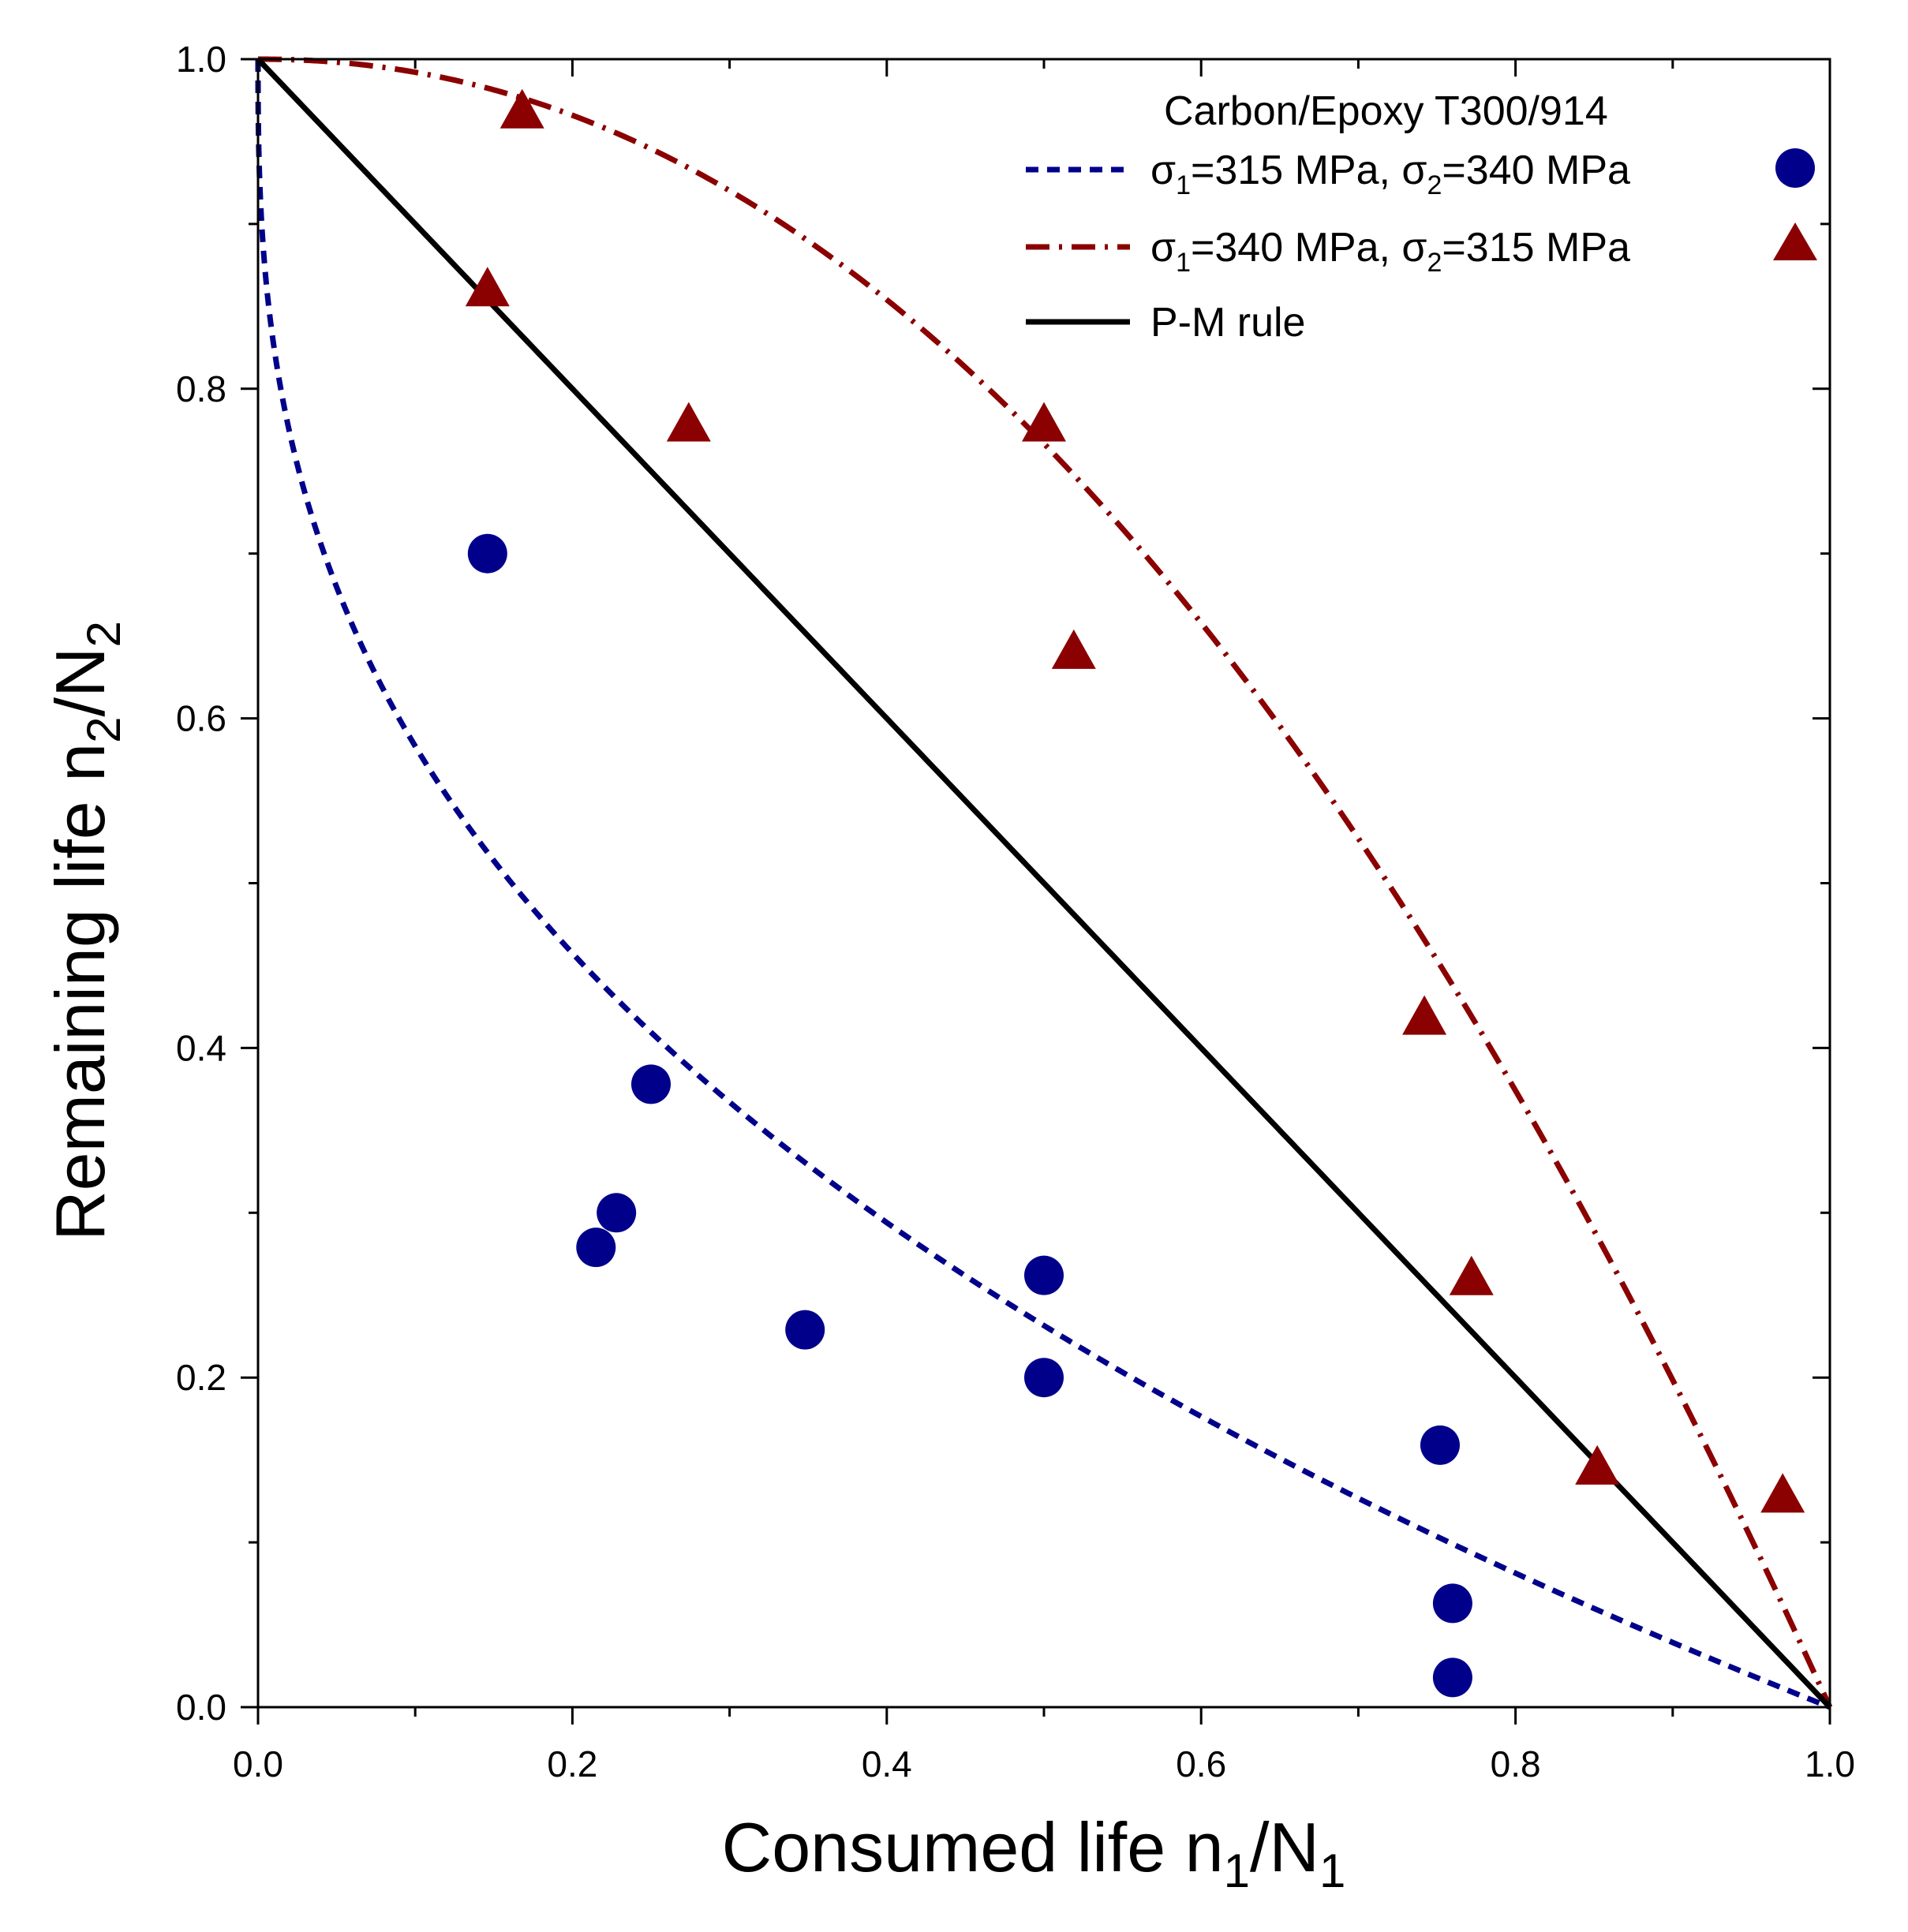  What do you see at coordinates (1516, 1764) in the screenshot?
I see `x-tick-label-4: 0.8` at bounding box center [1516, 1764].